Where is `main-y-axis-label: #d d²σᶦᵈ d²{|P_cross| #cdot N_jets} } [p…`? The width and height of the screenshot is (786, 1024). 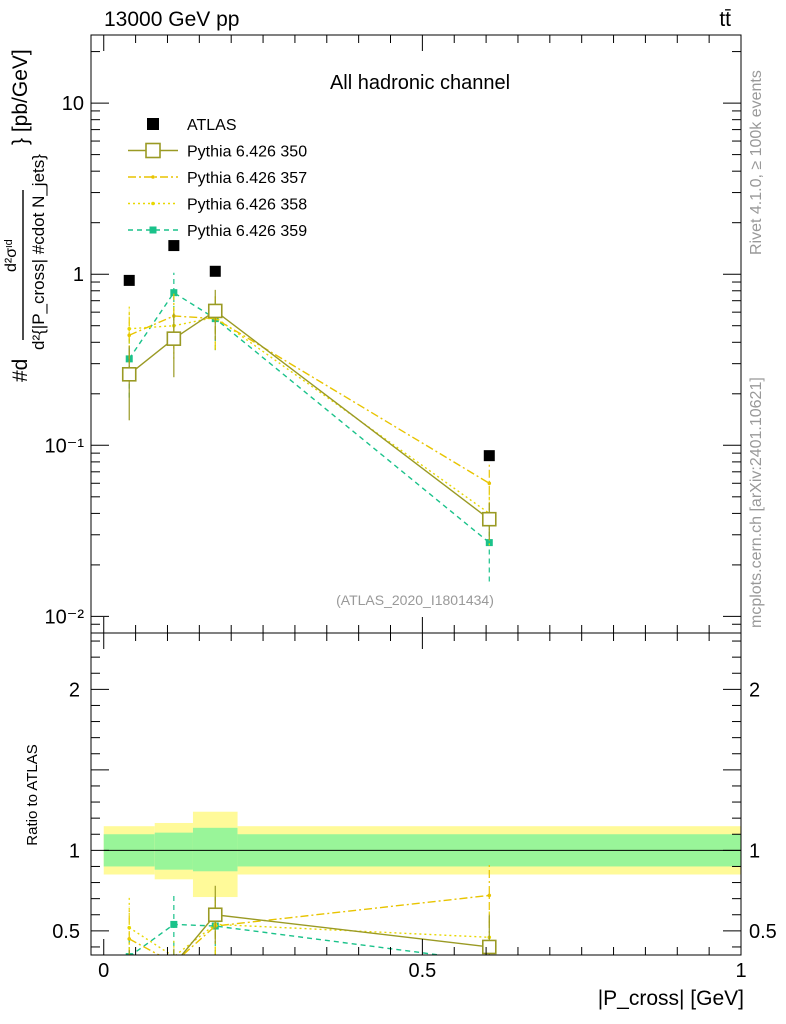 main-y-axis-label: #d d²σᶦᵈ d²{|P_cross| #cdot N_jets} } [p… is located at coordinates (25, 215).